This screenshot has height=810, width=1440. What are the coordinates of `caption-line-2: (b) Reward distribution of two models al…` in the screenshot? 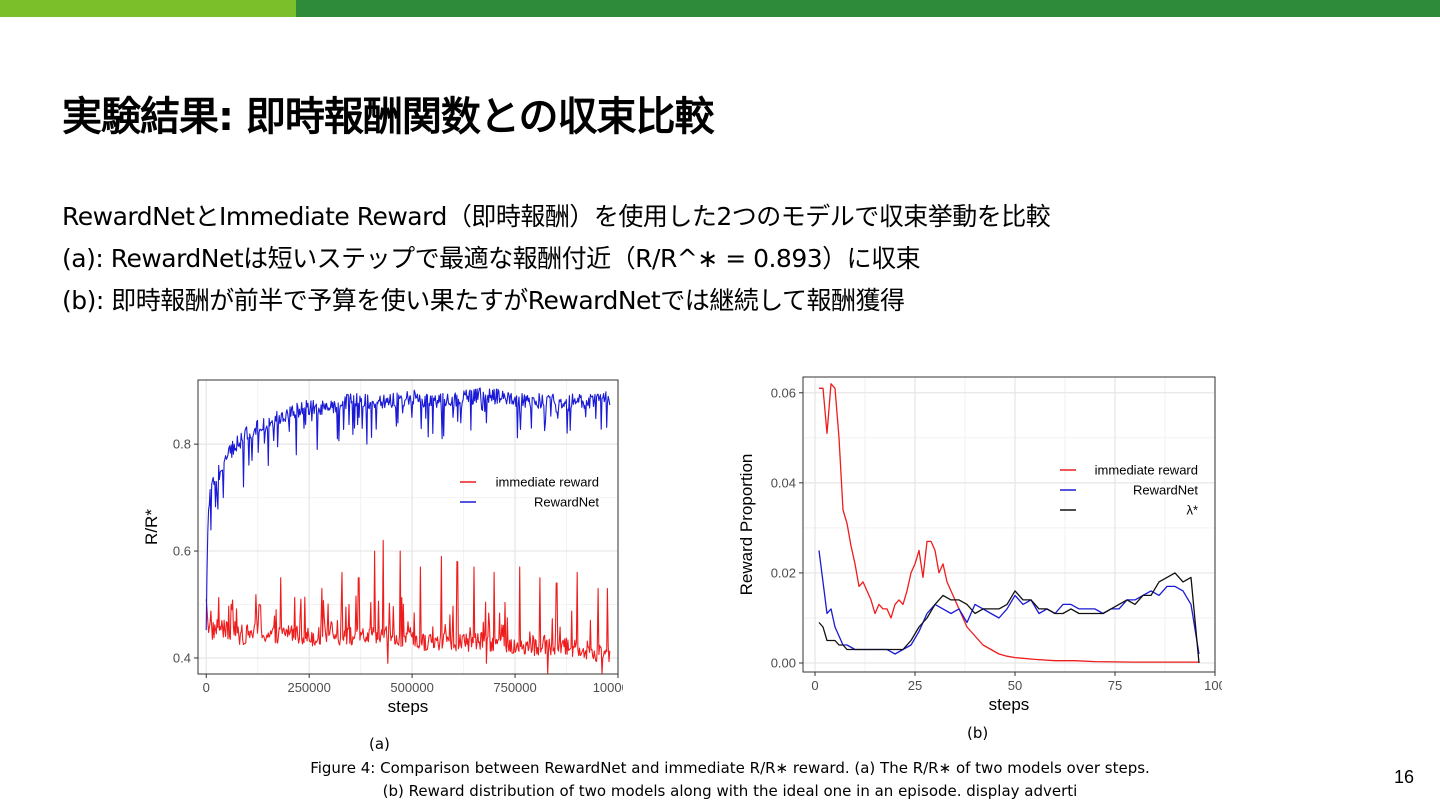 It's located at (730, 791).